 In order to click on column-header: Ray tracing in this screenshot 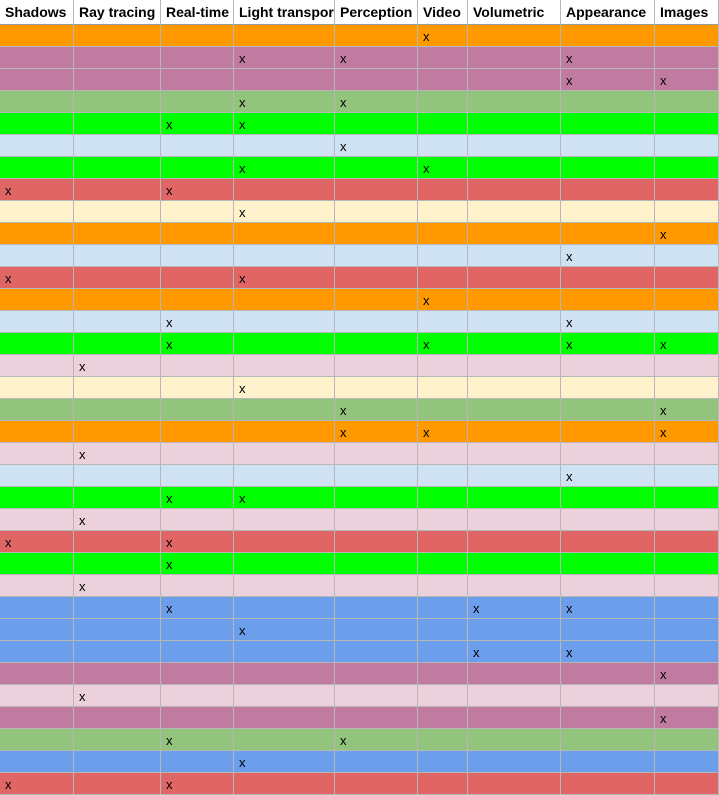, I will do `click(117, 12)`.